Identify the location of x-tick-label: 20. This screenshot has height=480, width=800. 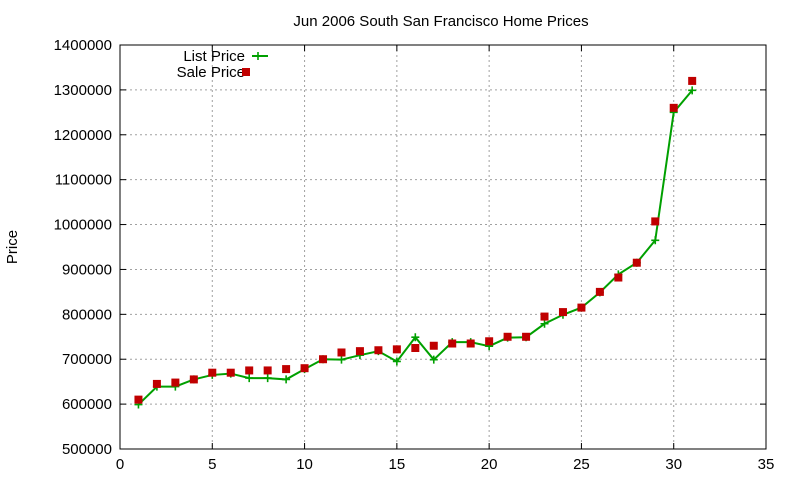
(489, 464).